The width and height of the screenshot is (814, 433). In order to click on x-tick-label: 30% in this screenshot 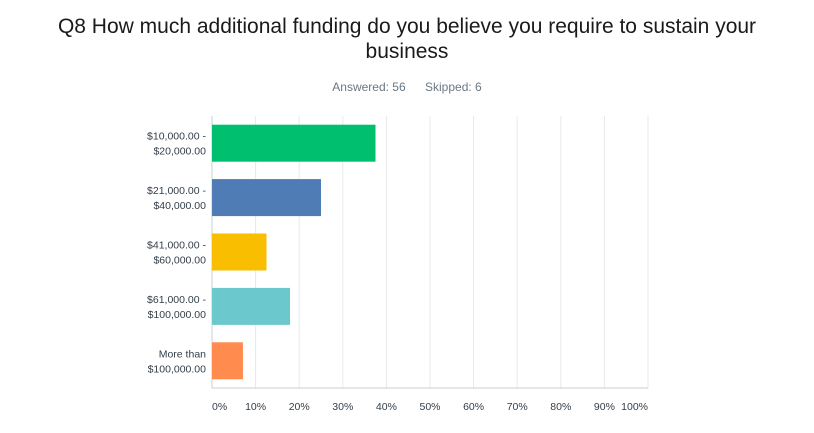, I will do `click(342, 407)`.